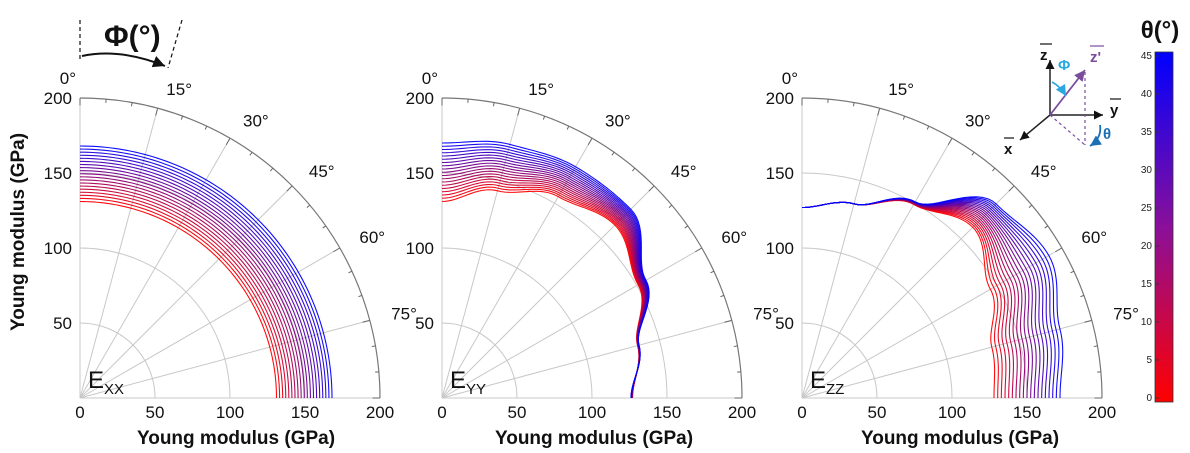 Image resolution: width=1190 pixels, height=453 pixels. I want to click on curve-theta-32.5, so click(198, 279).